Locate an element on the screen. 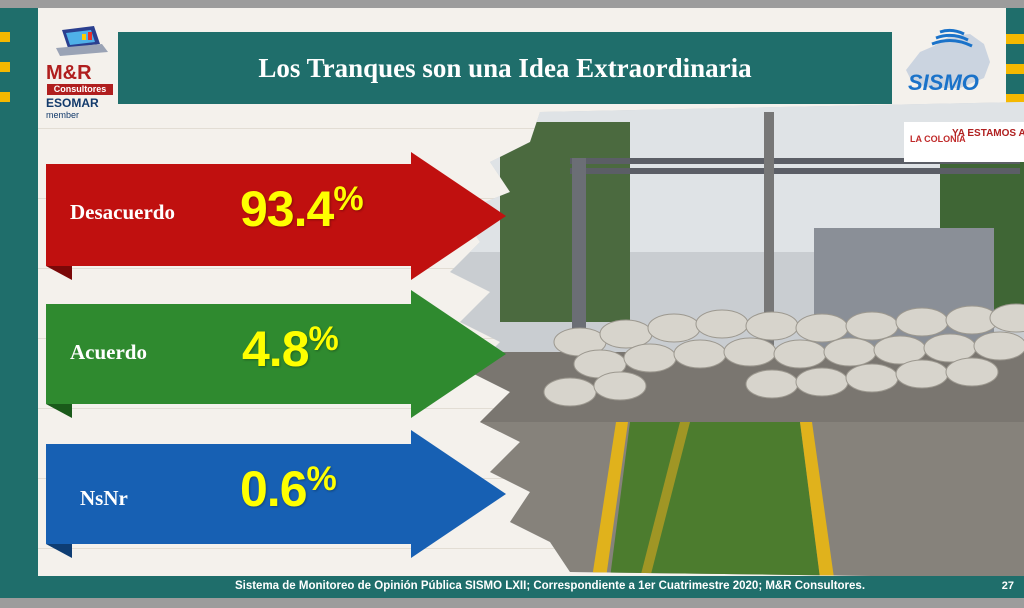  mr-consultores-logo: M&R Consultores ESOMAR member is located at coordinates (80, 72).